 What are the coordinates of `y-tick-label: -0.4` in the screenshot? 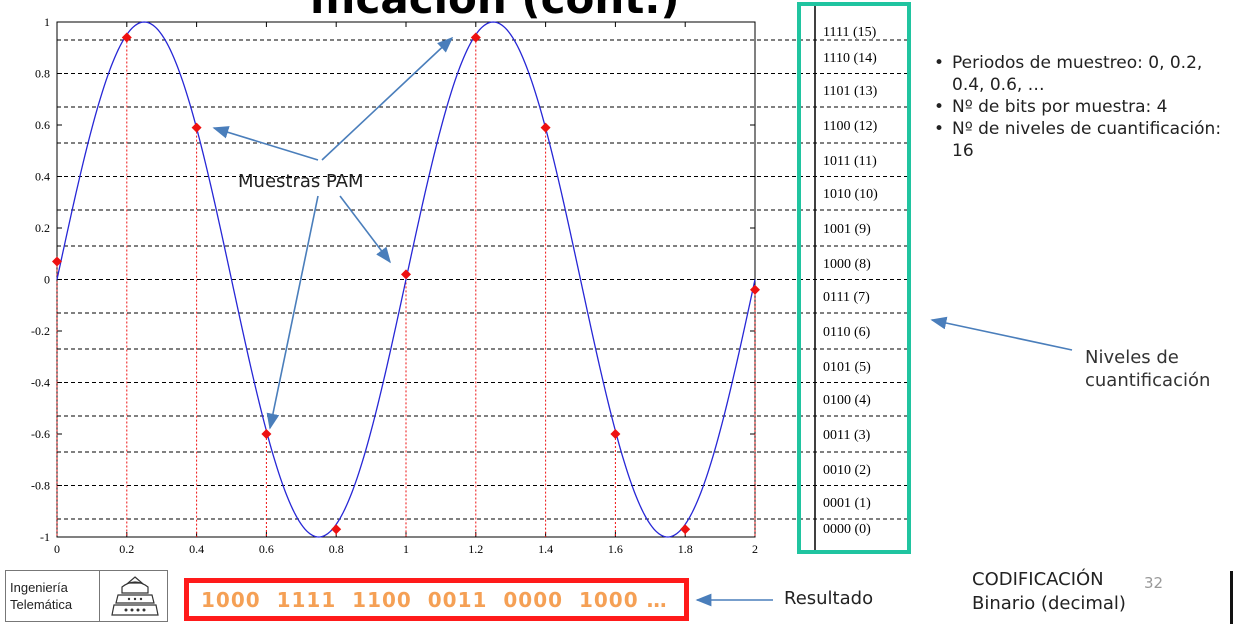 It's located at (40, 383).